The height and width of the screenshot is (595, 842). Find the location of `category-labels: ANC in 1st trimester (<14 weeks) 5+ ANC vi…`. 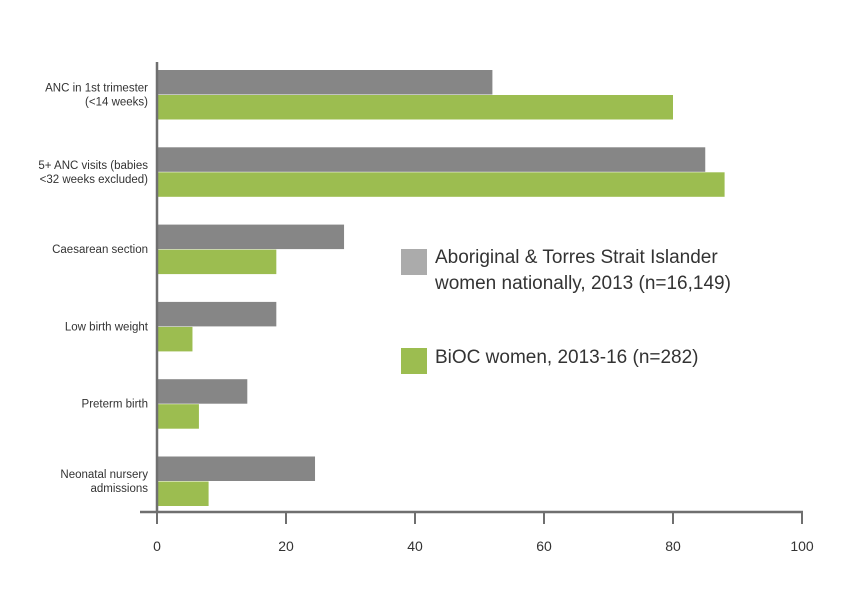

category-labels: ANC in 1st trimester (<14 weeks) 5+ ANC vi… is located at coordinates (93, 289).